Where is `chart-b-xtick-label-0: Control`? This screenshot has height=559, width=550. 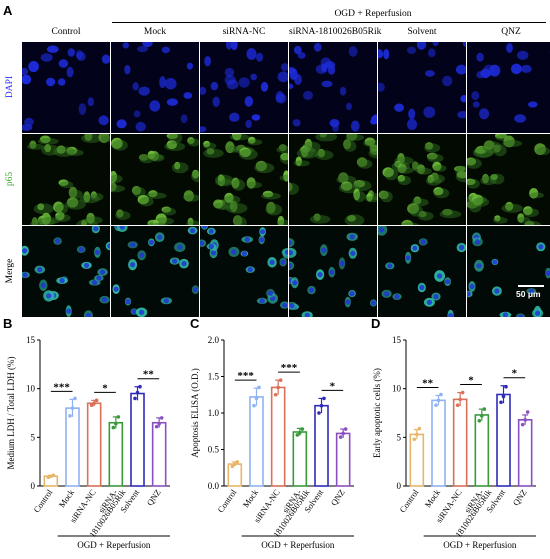
chart-b-xtick-label-0: Control is located at coordinates (42, 501).